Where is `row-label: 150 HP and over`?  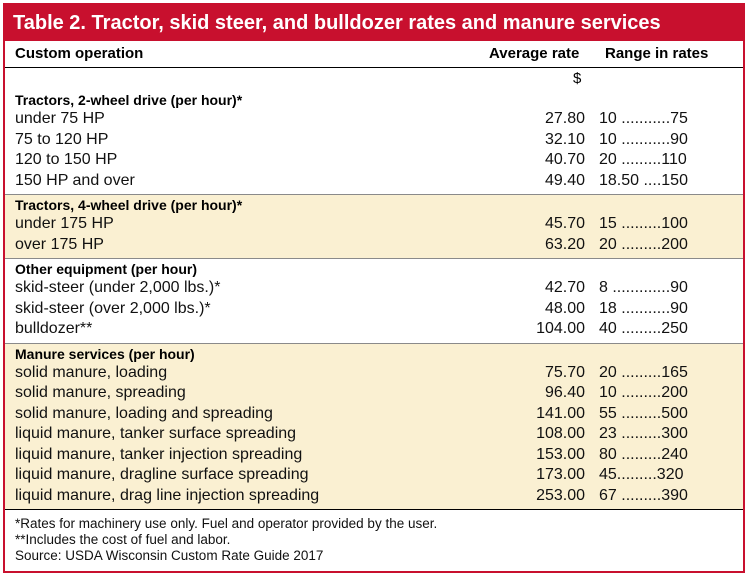
row-label: 150 HP and over is located at coordinates (75, 180).